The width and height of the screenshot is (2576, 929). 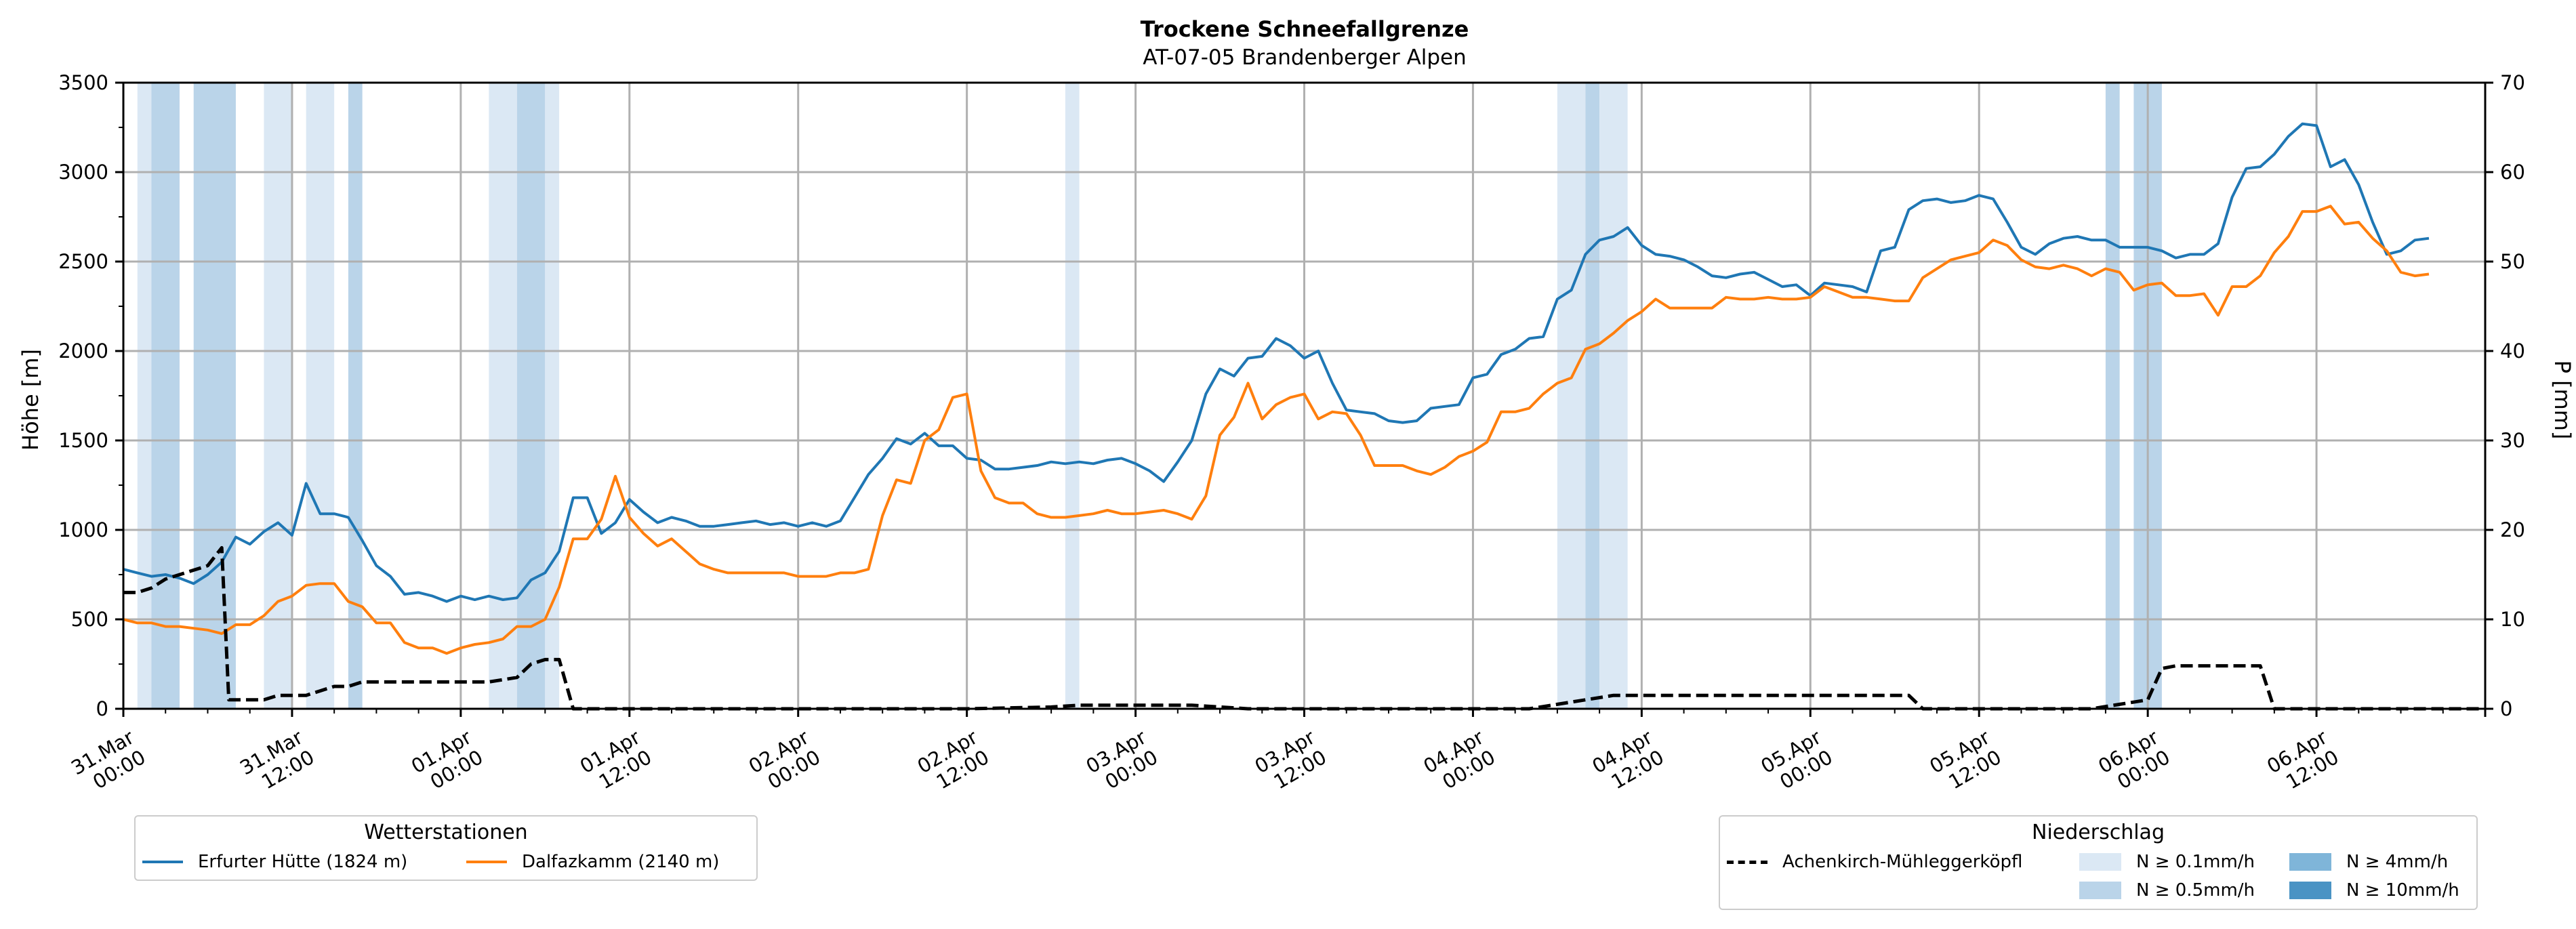 I want to click on legend-swatch-dashed-line, so click(x=1747, y=862).